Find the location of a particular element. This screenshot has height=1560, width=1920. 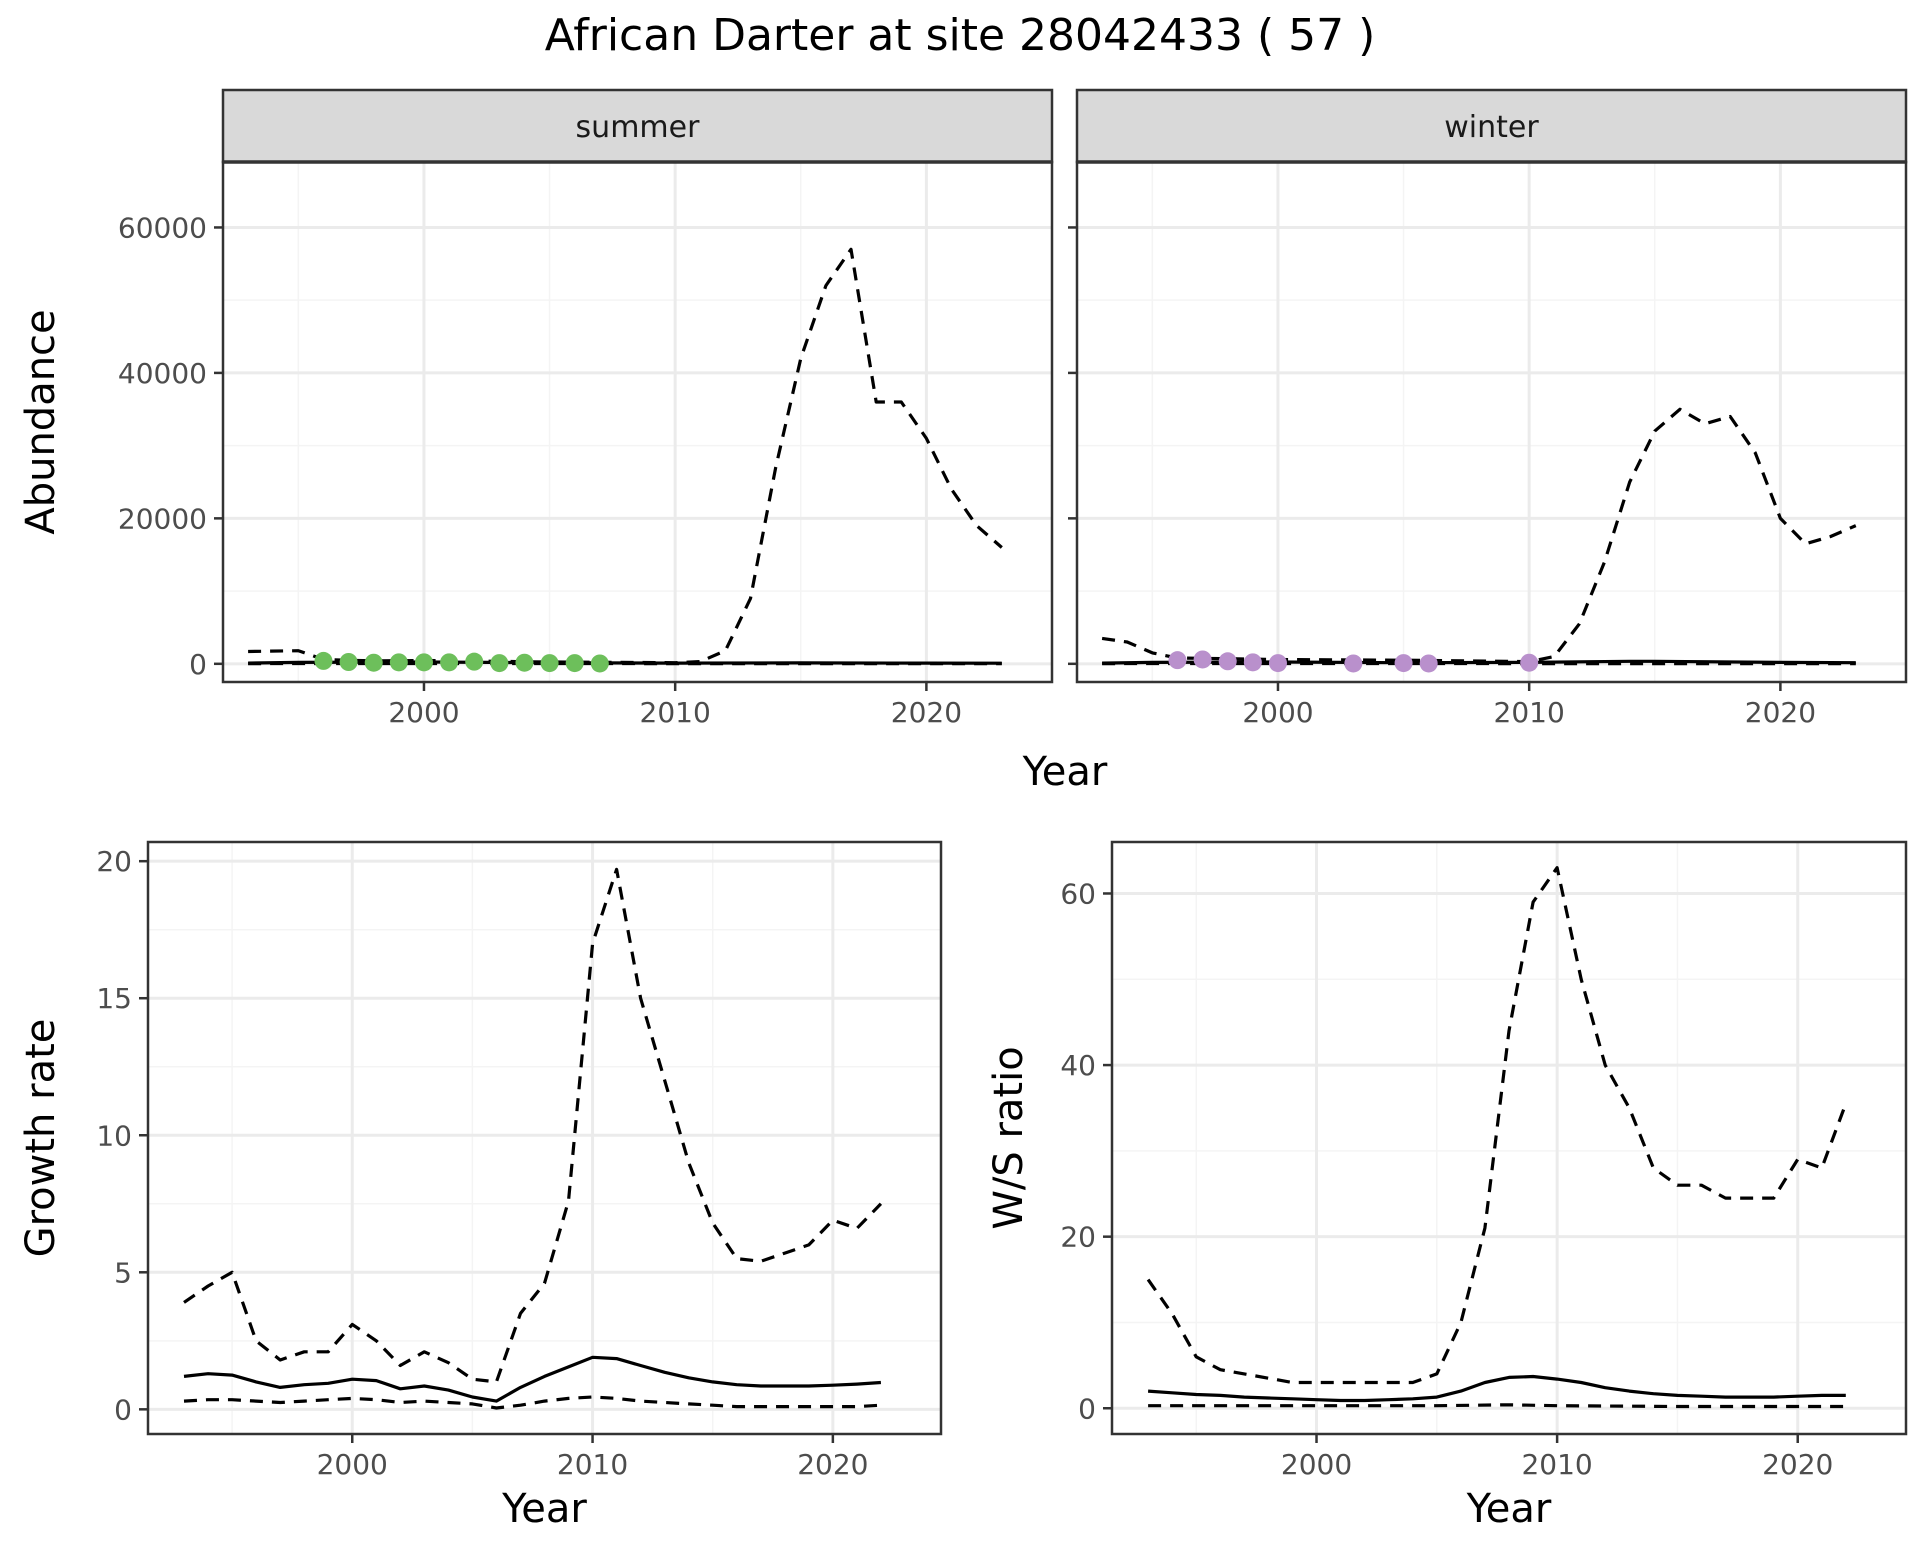

y-tick-label: 15 is located at coordinates (114, 998).